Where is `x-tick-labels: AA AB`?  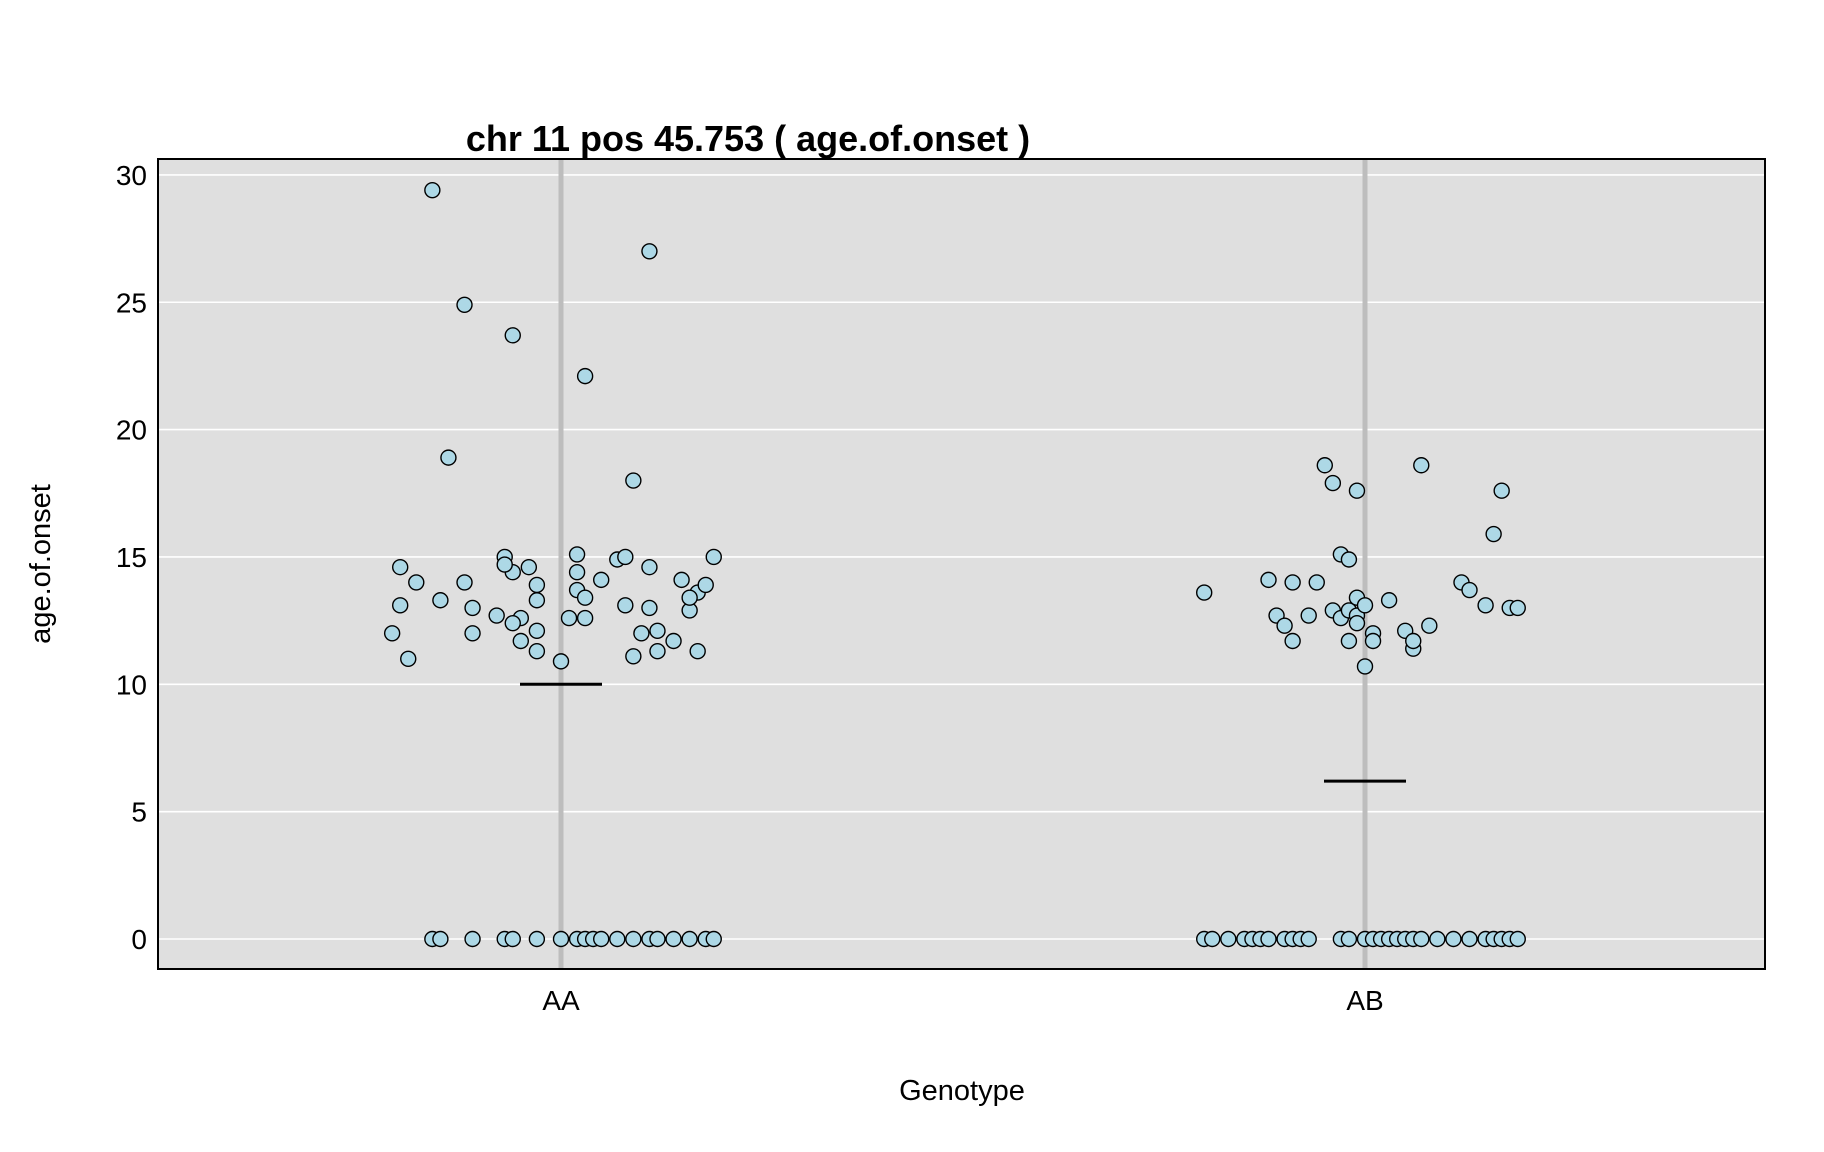 x-tick-labels: AA AB is located at coordinates (962, 1000).